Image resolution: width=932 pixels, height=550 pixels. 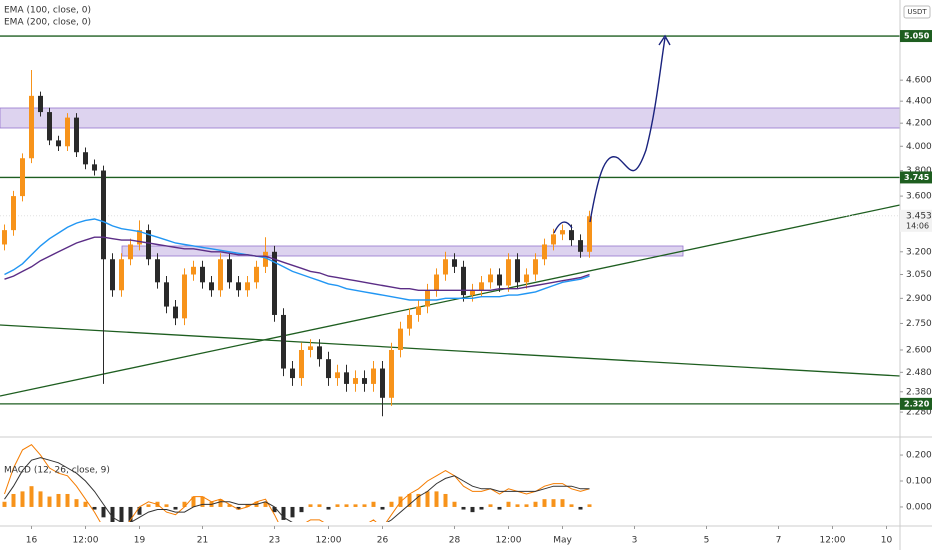 I want to click on y-tick-label: 2.380, so click(x=919, y=392).